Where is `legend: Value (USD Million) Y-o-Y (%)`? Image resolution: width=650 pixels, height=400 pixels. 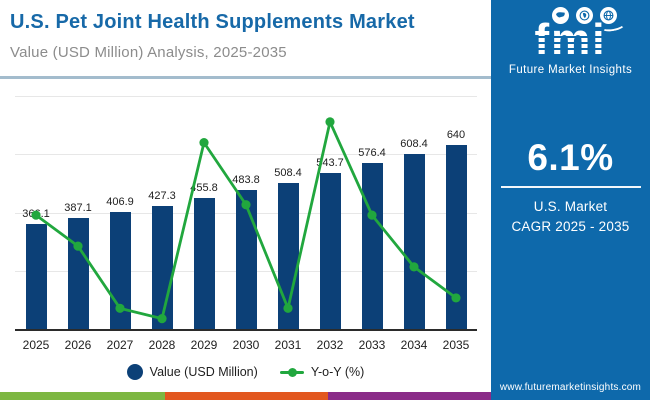
legend: Value (USD Million) Y-o-Y (%) is located at coordinates (245, 372).